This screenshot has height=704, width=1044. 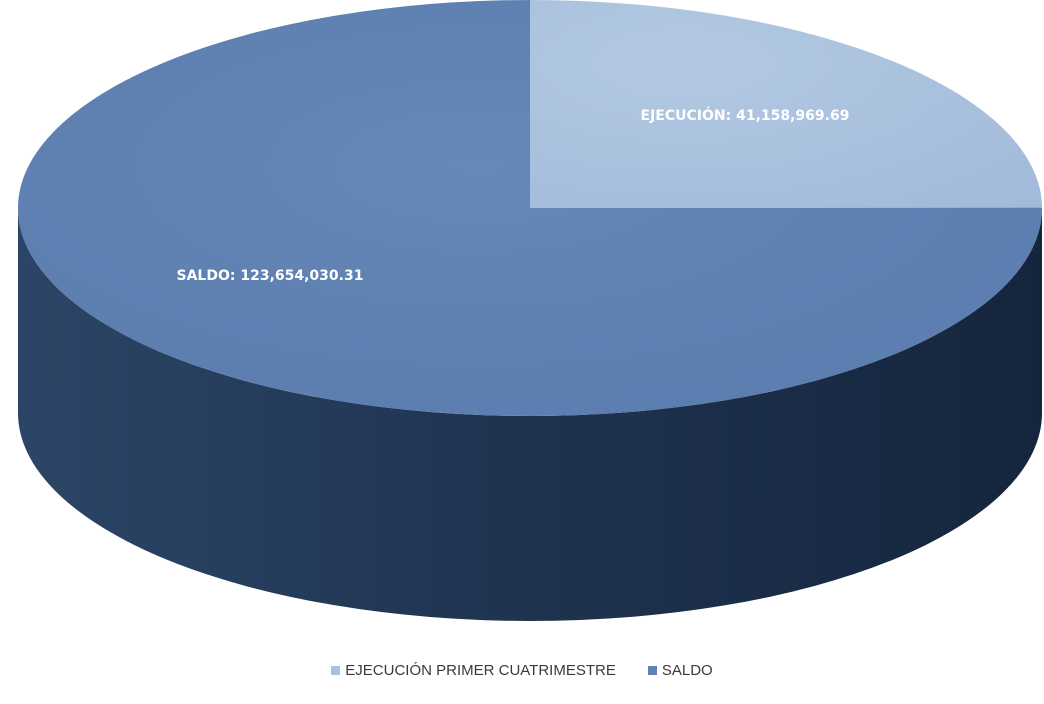 What do you see at coordinates (745, 115) in the screenshot?
I see `data-label-ejecucion: EJECUCIÓN: 41,158,969.69` at bounding box center [745, 115].